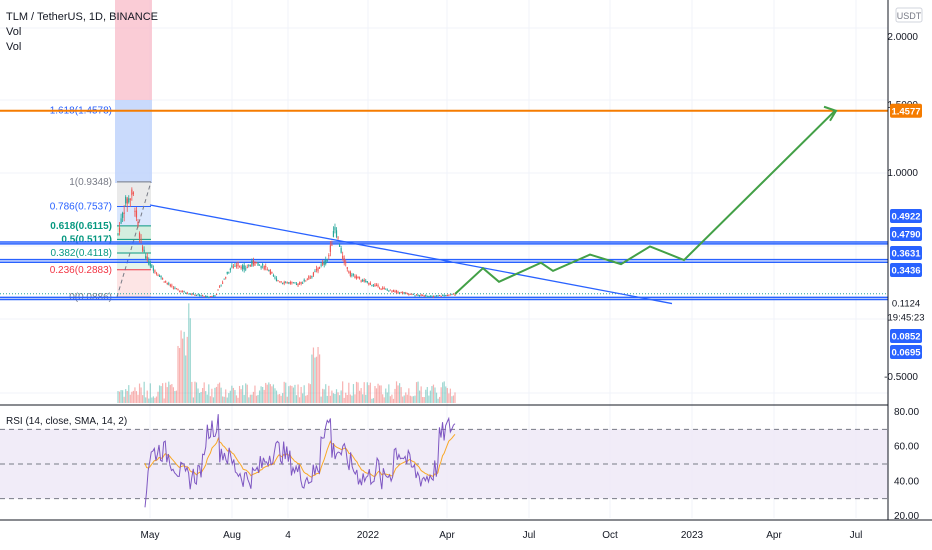 The height and width of the screenshot is (550, 932). I want to click on descending-trendline, so click(411, 254).